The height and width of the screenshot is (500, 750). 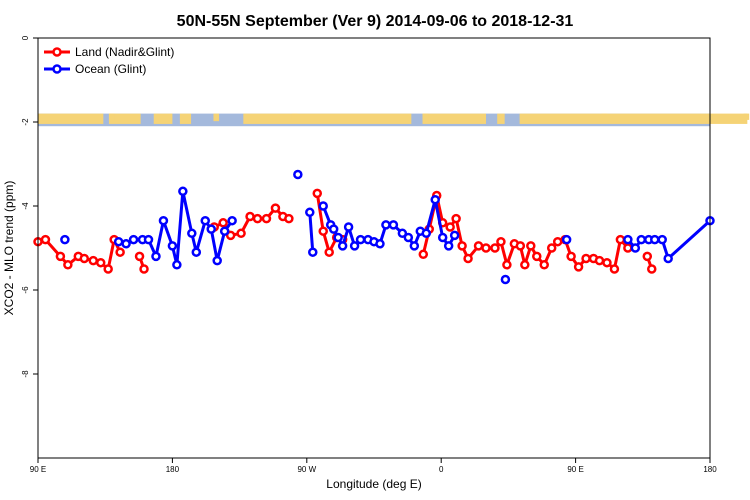 I want to click on legend-ocean-label: Ocean (Glint), so click(x=110, y=69).